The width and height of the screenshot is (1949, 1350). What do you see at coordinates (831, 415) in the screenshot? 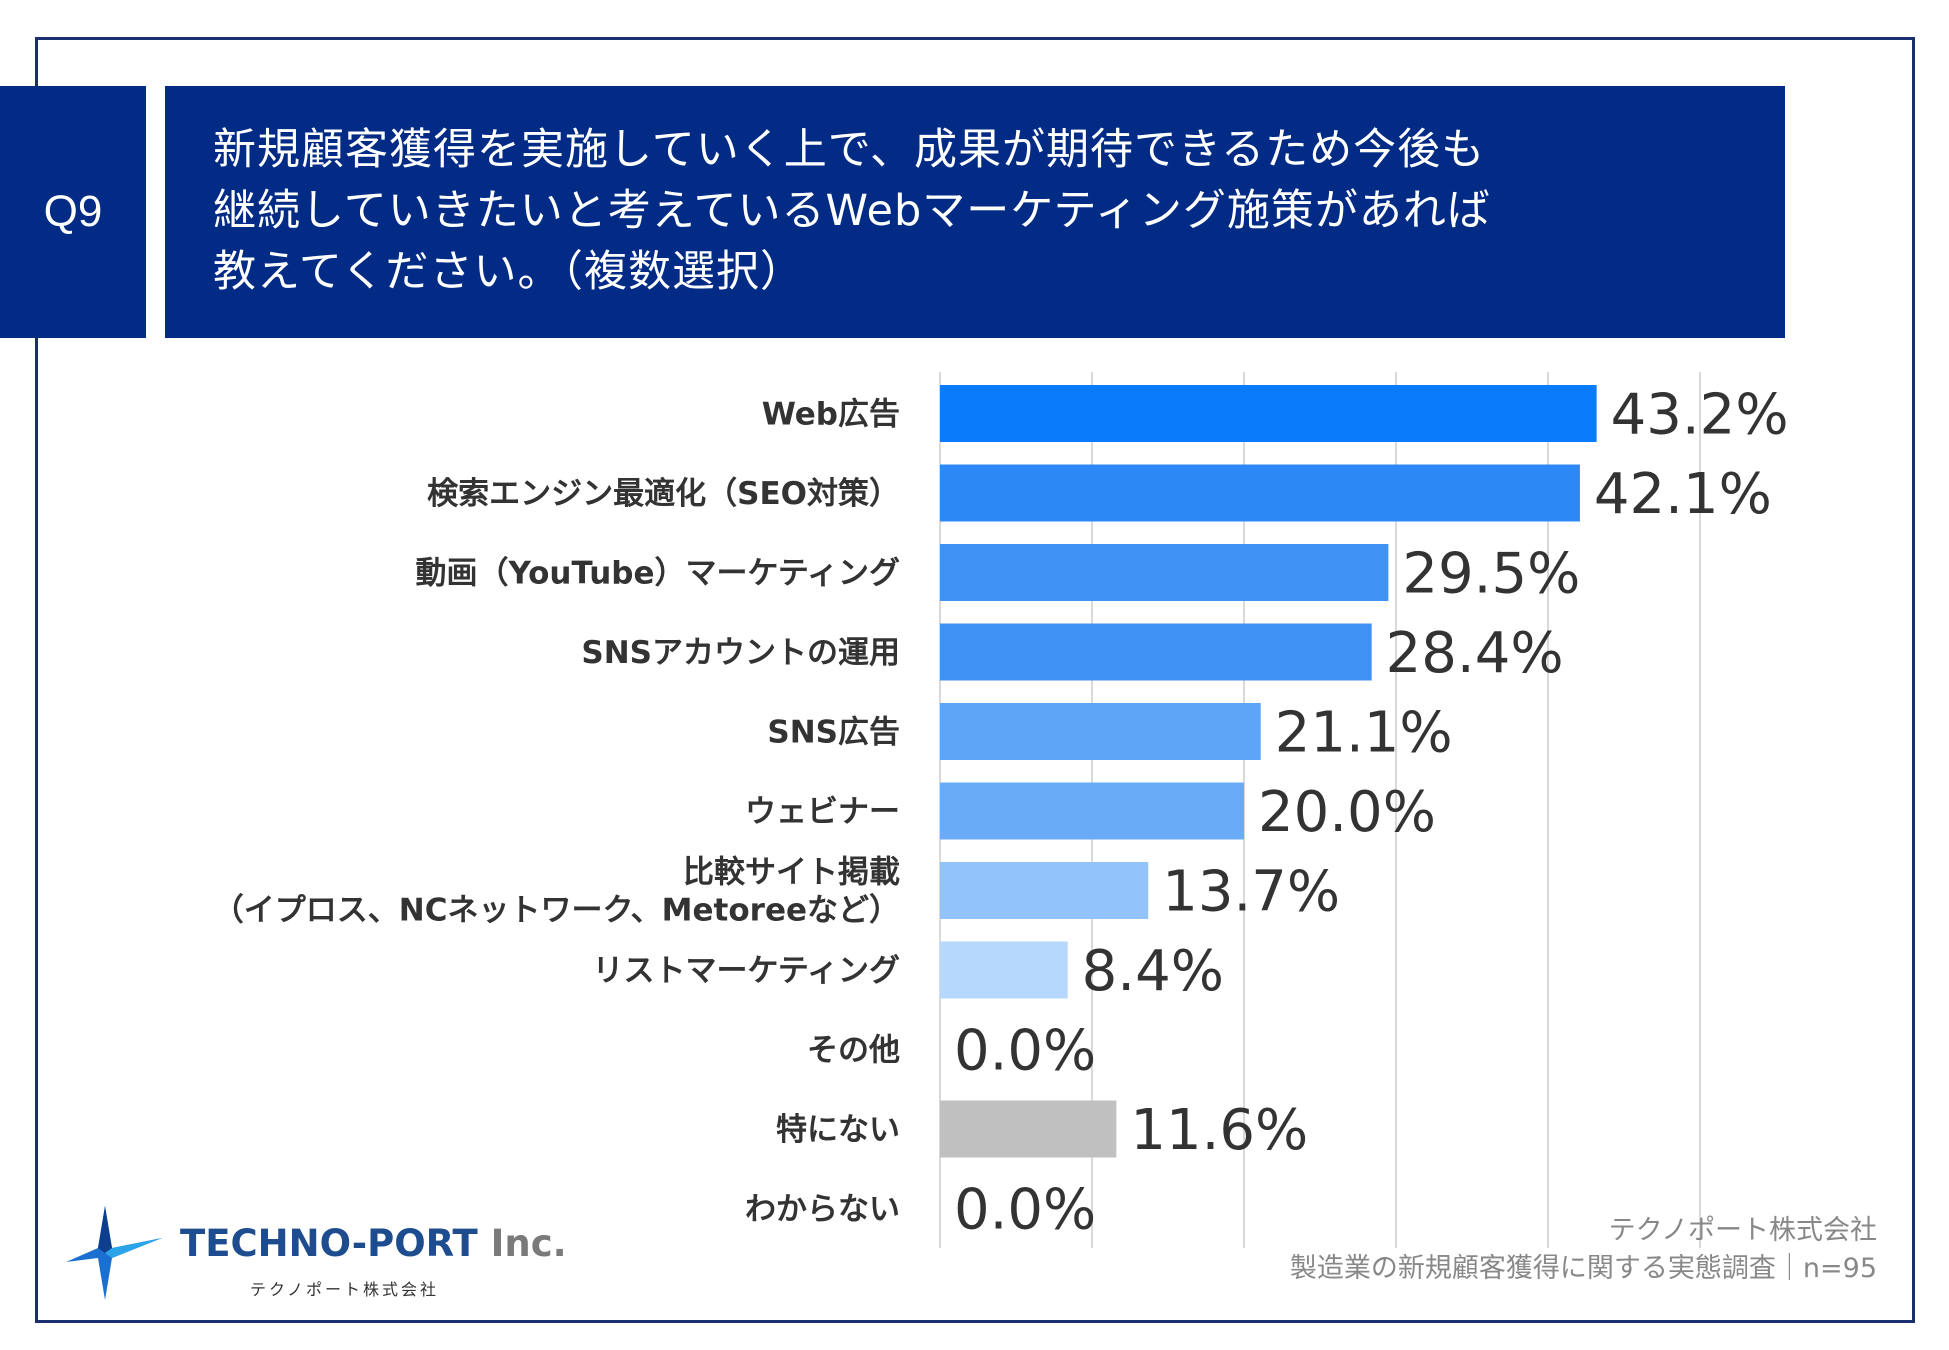
I see `category-label-0-0: Web広告` at bounding box center [831, 415].